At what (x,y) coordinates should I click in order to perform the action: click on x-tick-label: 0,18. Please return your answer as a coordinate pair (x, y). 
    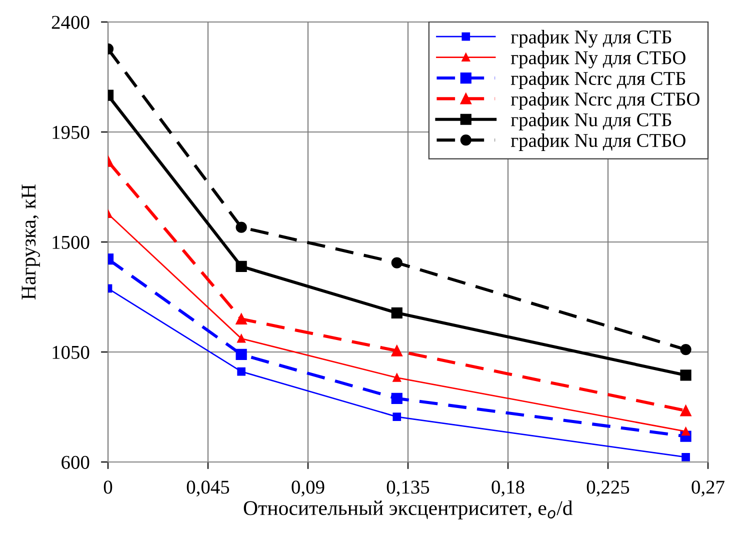
    Looking at the image, I should click on (508, 488).